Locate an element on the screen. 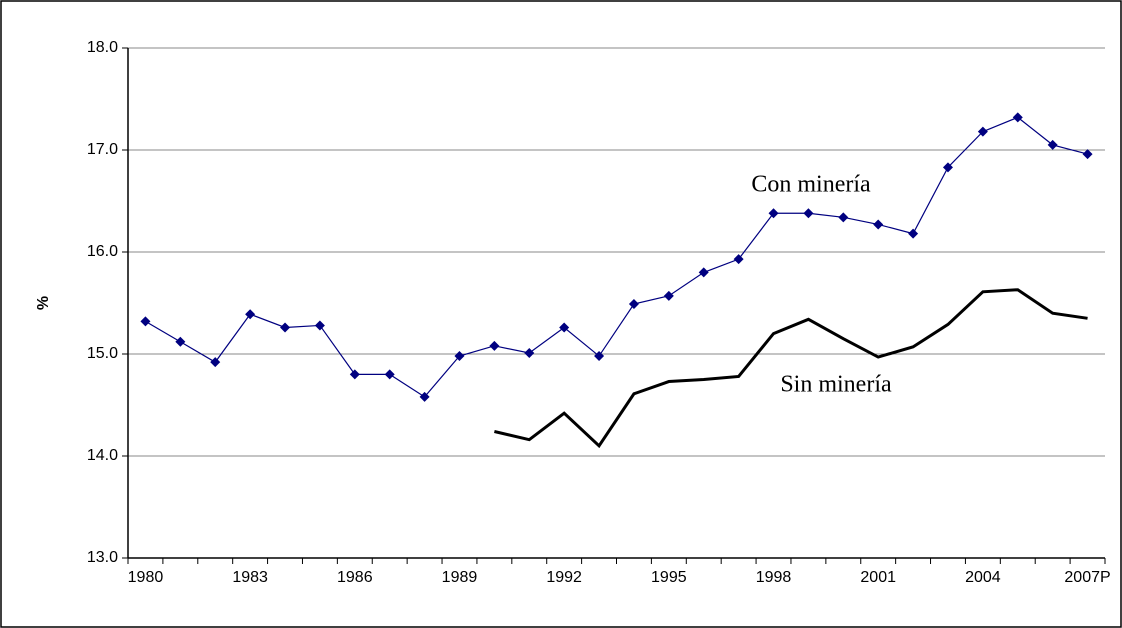 The width and height of the screenshot is (1122, 628). series-annotation: Con minería is located at coordinates (811, 185).